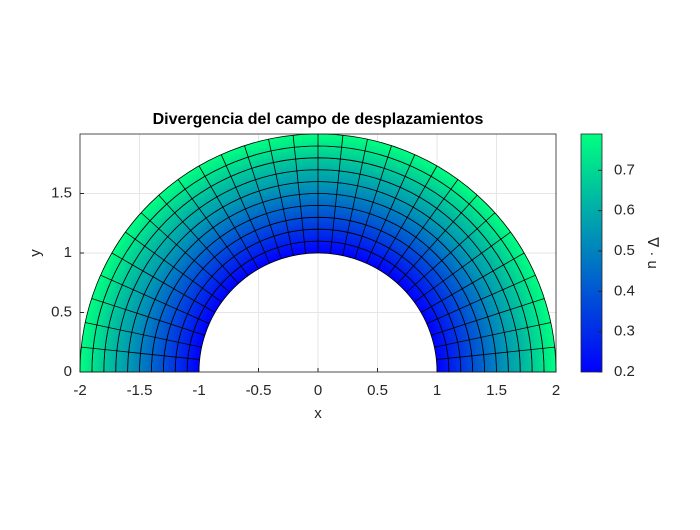  I want to click on colorbar-tick-label: 0.2, so click(624, 371).